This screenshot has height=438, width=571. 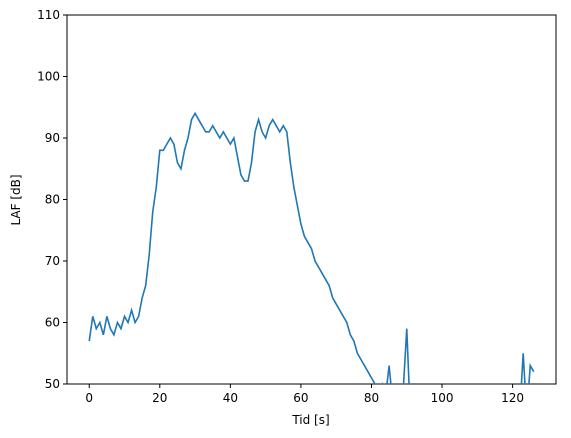 What do you see at coordinates (52, 323) in the screenshot?
I see `y-tick-label: 60` at bounding box center [52, 323].